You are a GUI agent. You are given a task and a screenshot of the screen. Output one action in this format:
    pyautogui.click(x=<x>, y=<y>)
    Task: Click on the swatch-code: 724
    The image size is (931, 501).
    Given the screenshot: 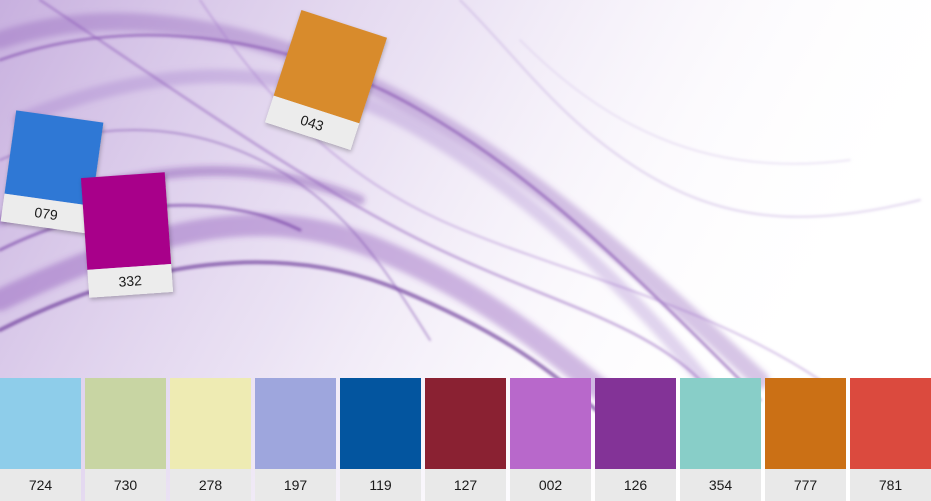 What is the action you would take?
    pyautogui.click(x=40, y=485)
    